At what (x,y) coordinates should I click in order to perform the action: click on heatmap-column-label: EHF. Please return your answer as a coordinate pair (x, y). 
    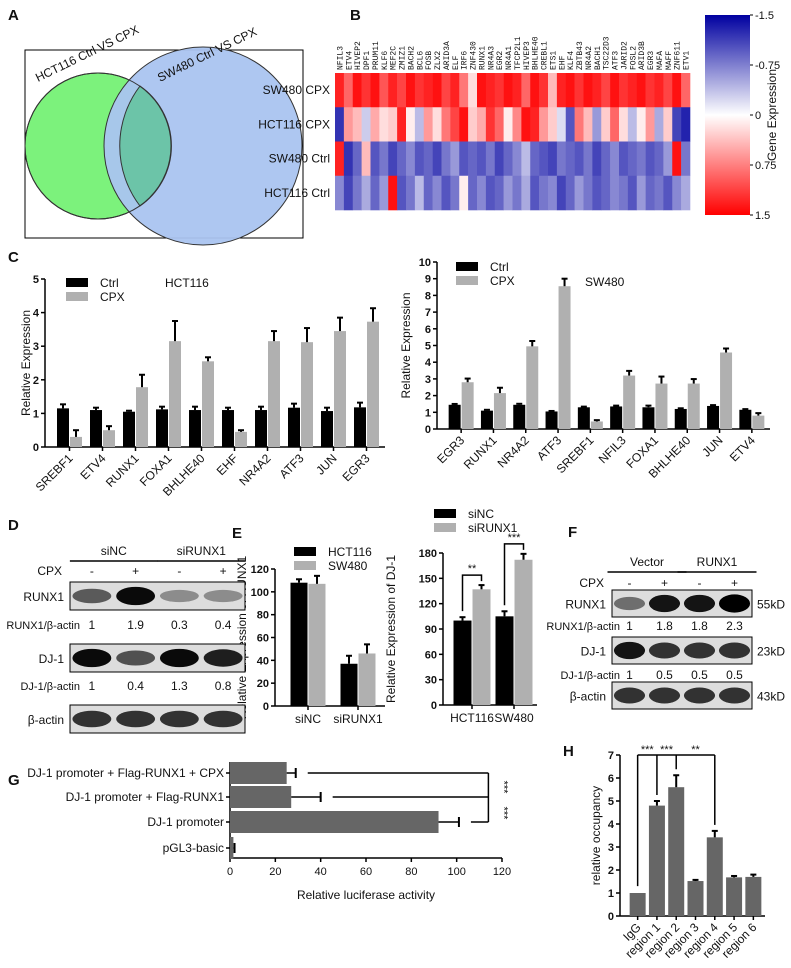
    Looking at the image, I should click on (562, 62).